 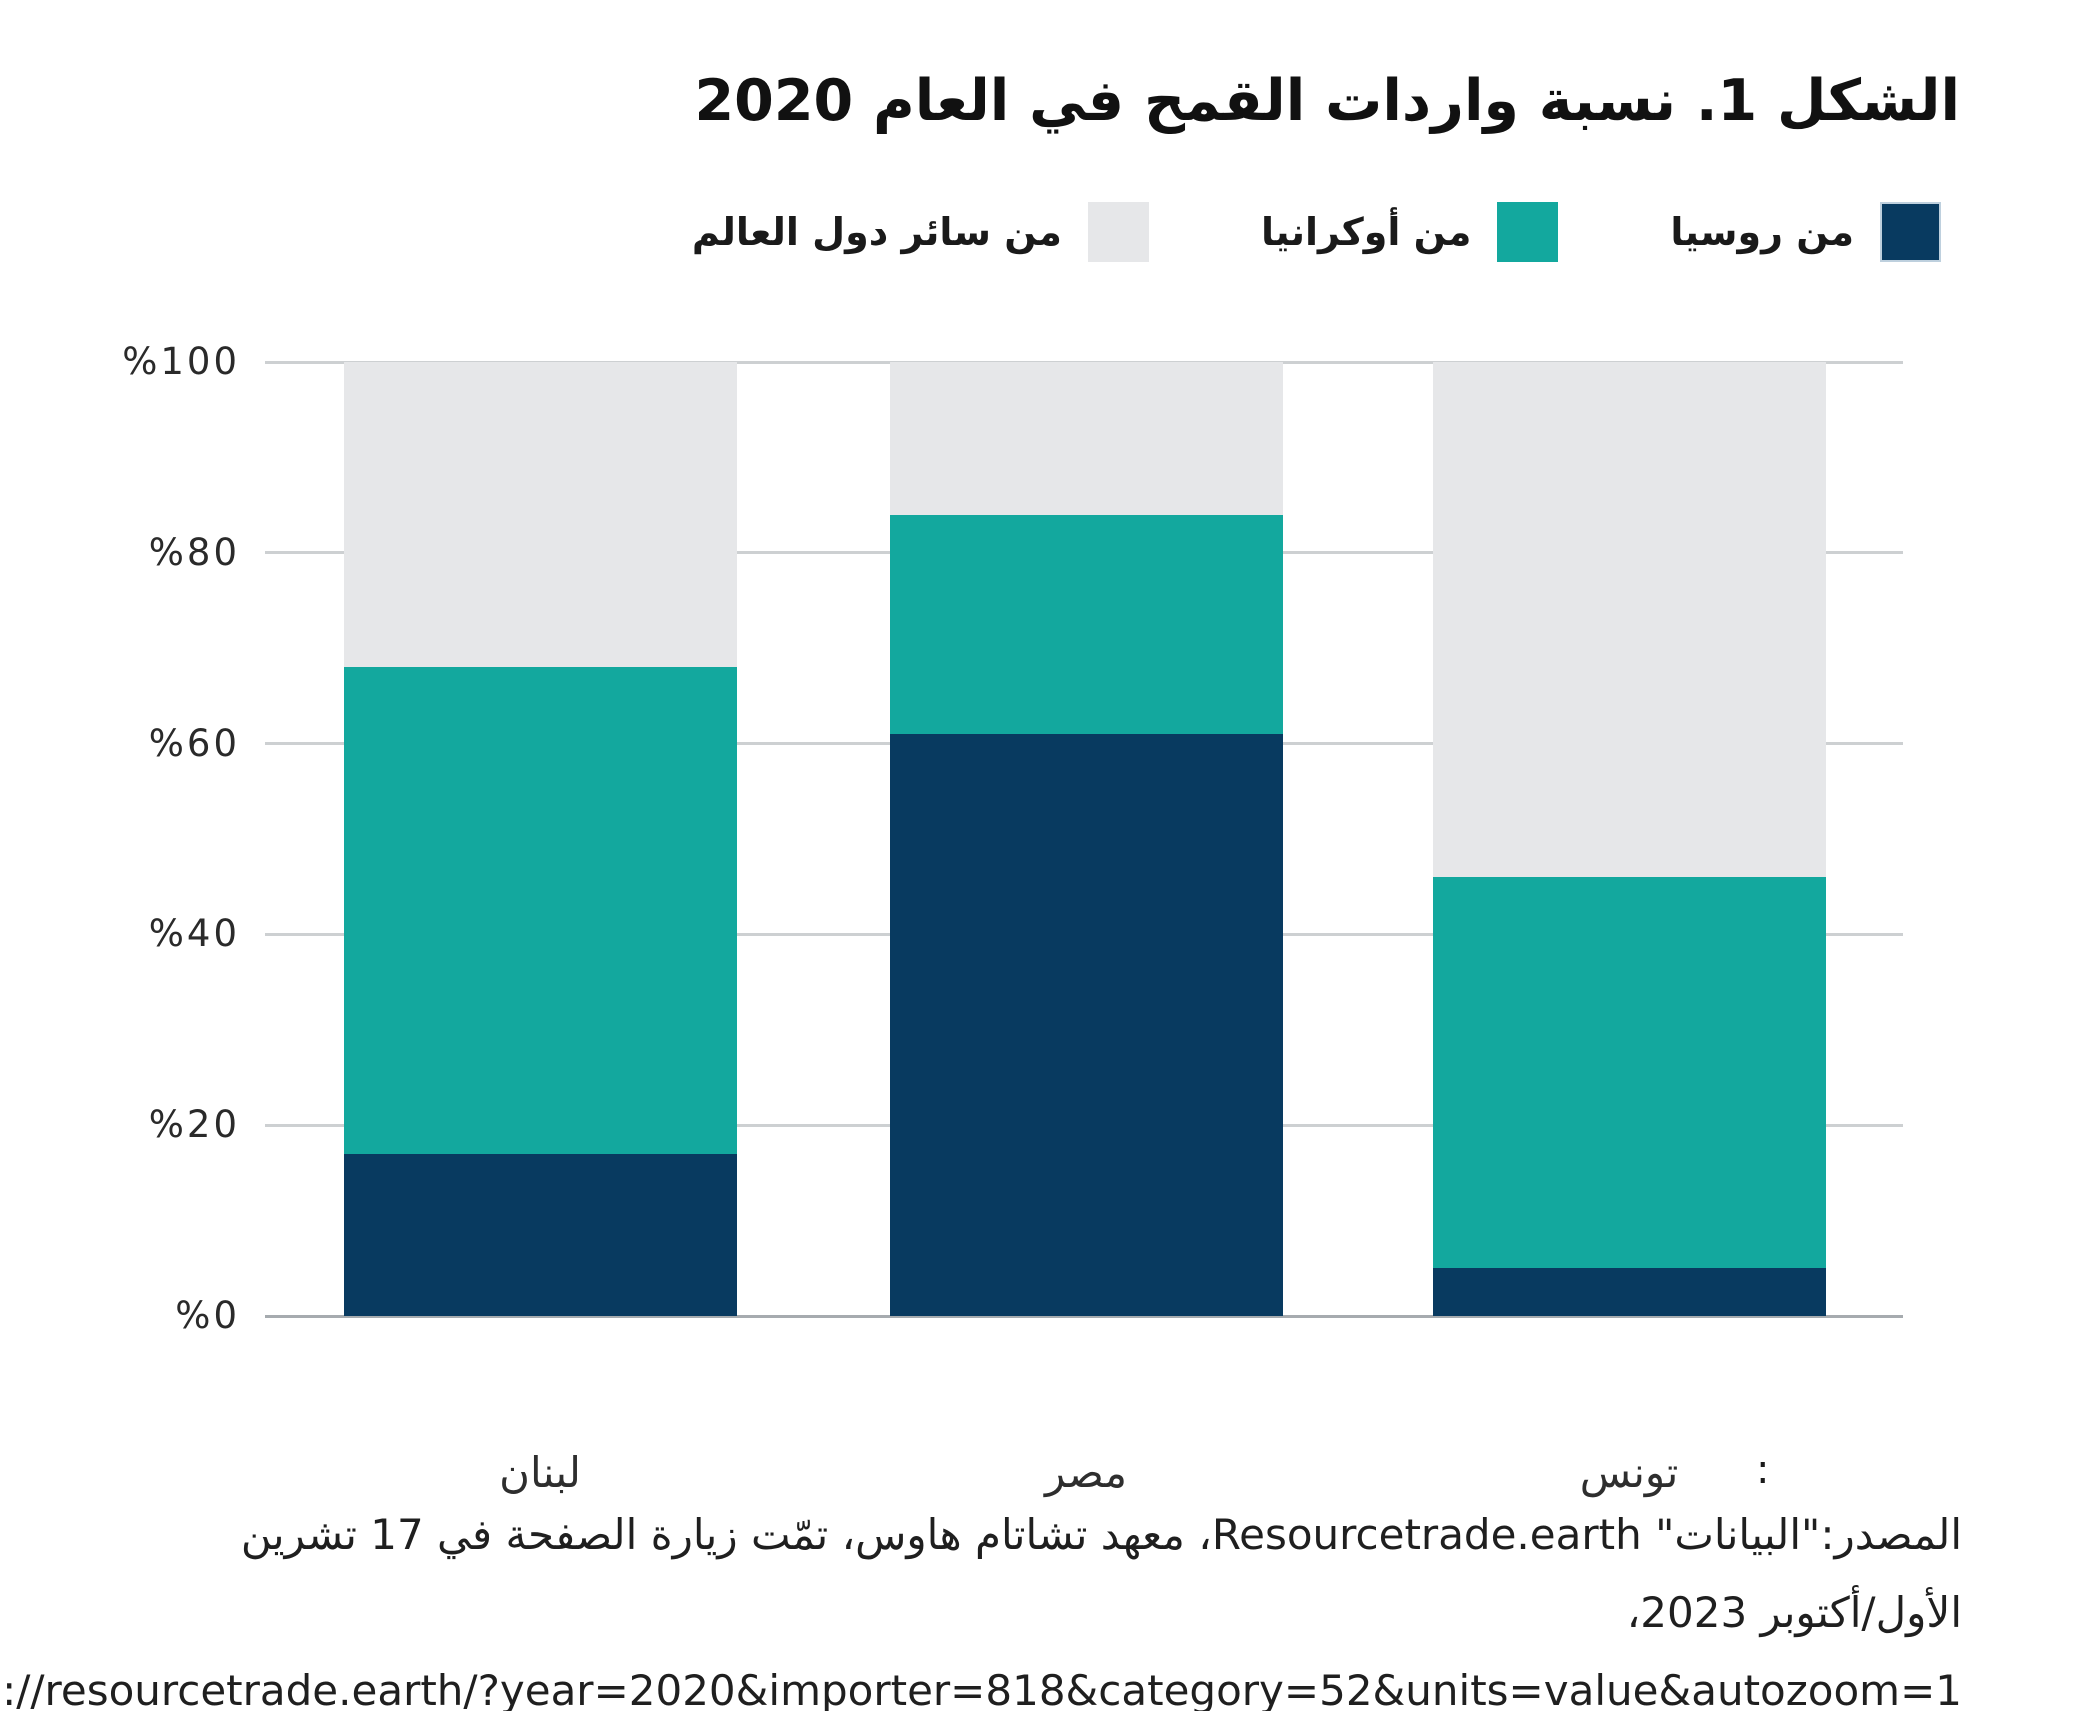 What do you see at coordinates (194, 552) in the screenshot?
I see `y-tick-label-80: %80` at bounding box center [194, 552].